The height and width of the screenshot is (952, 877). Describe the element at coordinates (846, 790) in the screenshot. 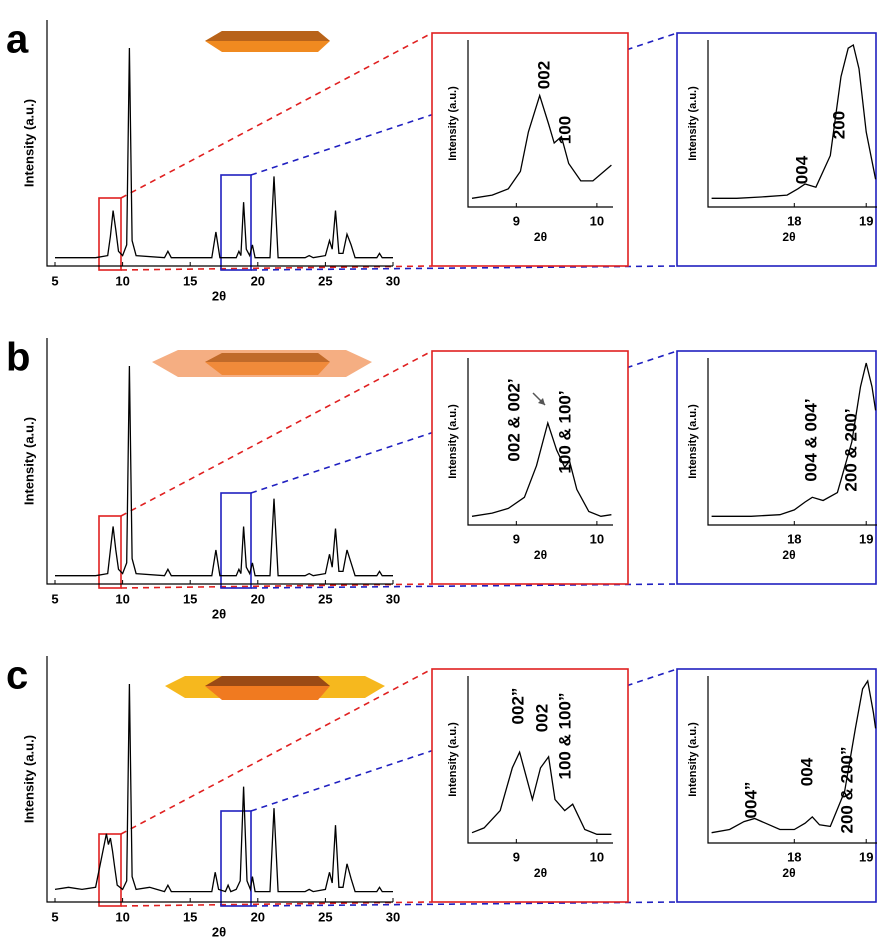

I see `peak-label: 200 & 200”` at that location.